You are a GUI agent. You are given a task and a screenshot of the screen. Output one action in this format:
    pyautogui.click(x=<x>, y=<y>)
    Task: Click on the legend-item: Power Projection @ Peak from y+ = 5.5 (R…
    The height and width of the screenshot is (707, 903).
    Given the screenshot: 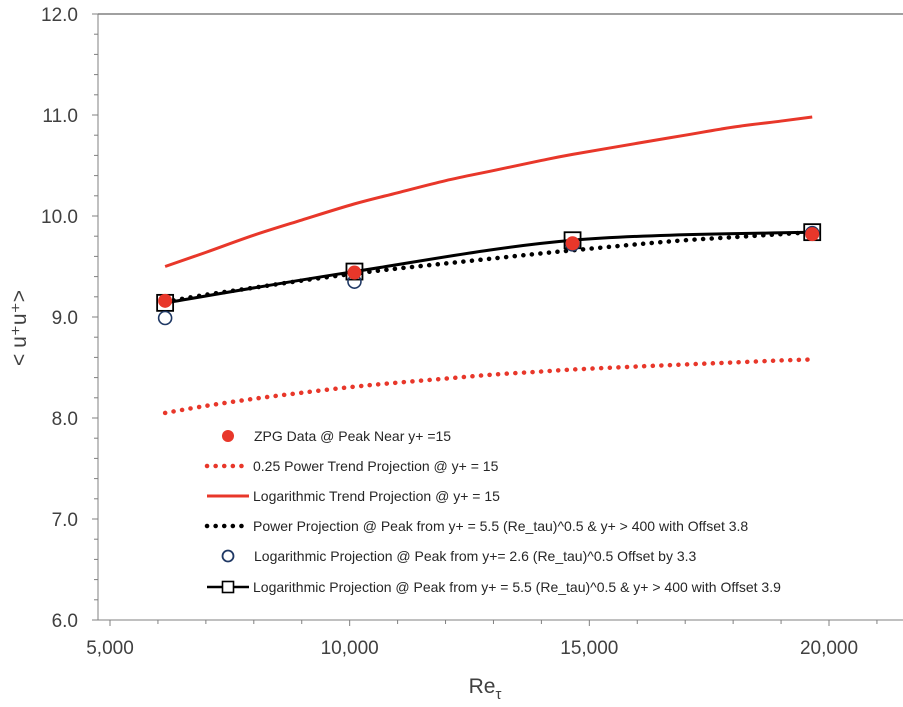 What is the action you would take?
    pyautogui.click(x=476, y=526)
    